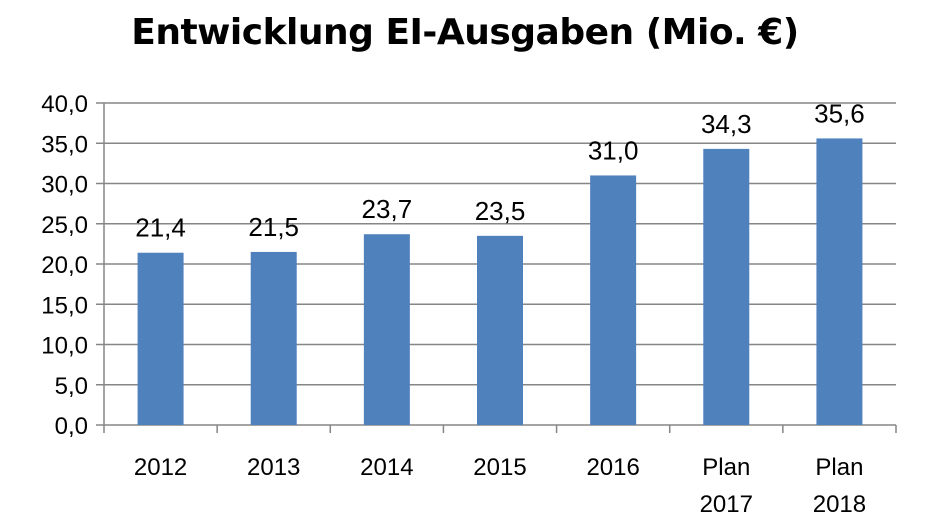 Image resolution: width=930 pixels, height=526 pixels. What do you see at coordinates (160, 467) in the screenshot?
I see `x-tick-label: 2012` at bounding box center [160, 467].